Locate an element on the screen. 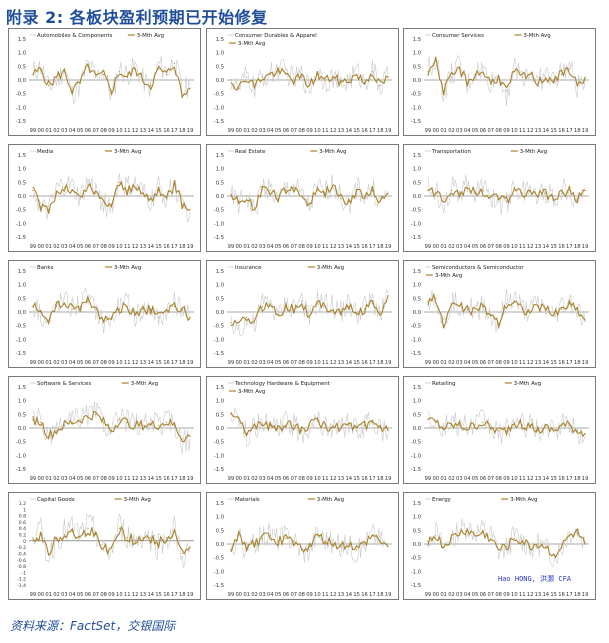 This screenshot has height=643, width=609. x-tick-label: 13 is located at coordinates (538, 131).